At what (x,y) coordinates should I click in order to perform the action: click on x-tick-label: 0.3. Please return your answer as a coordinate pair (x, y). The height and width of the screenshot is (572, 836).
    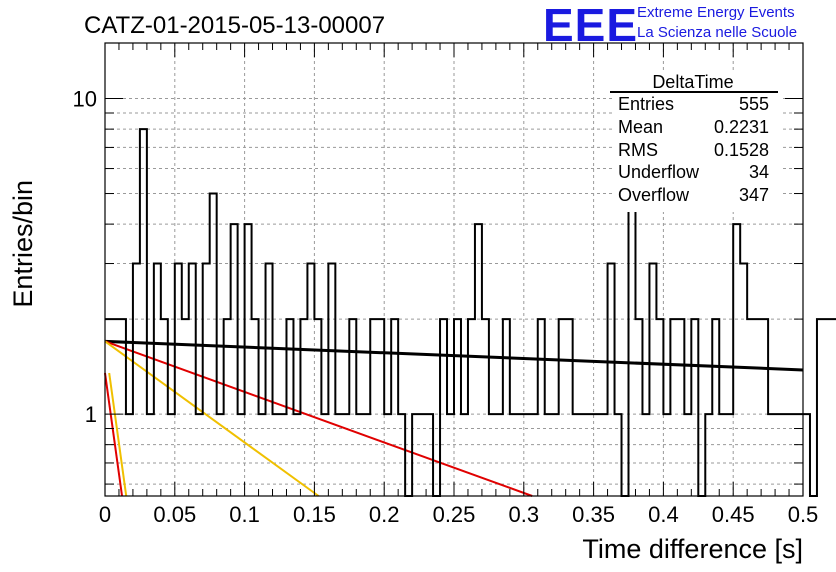
    Looking at the image, I should click on (524, 514).